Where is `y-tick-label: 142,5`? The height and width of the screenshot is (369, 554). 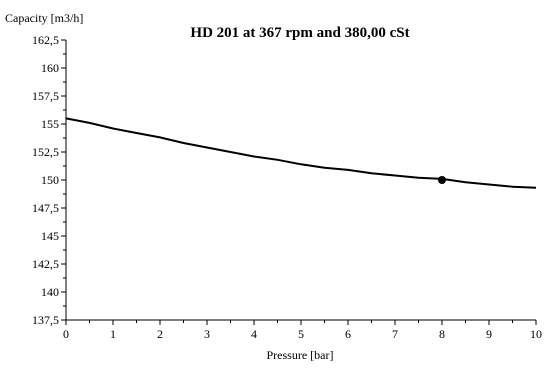 y-tick-label: 142,5 is located at coordinates (45, 264).